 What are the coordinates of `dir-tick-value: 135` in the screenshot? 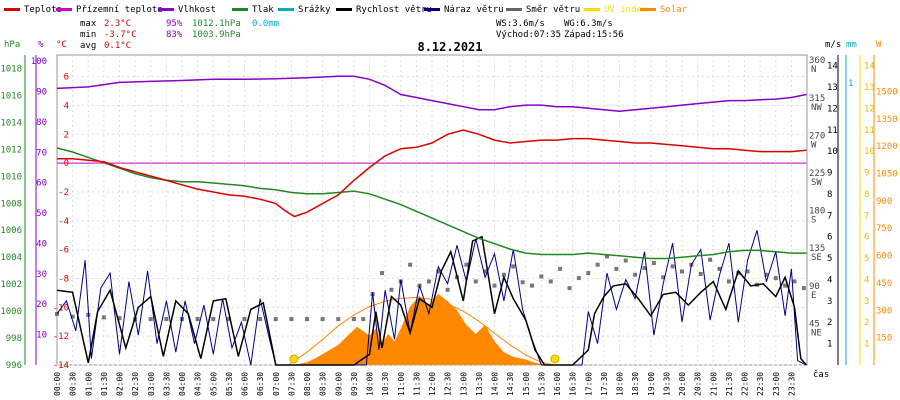 It's located at (817, 249).